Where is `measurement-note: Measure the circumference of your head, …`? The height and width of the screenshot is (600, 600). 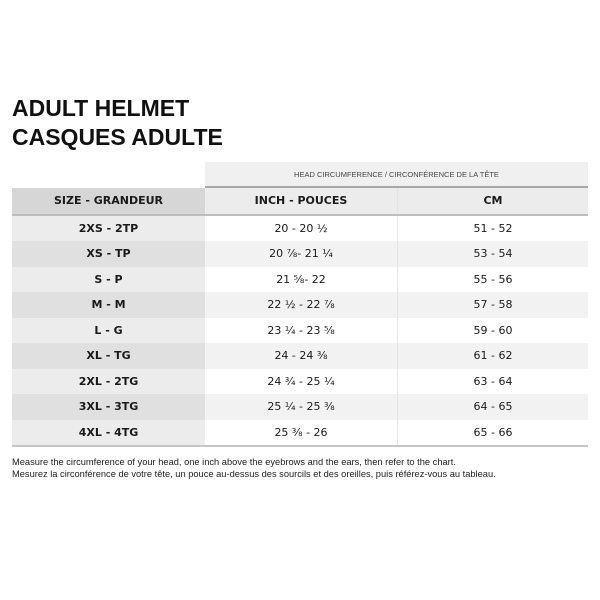 measurement-note: Measure the circumference of your head, … is located at coordinates (254, 468).